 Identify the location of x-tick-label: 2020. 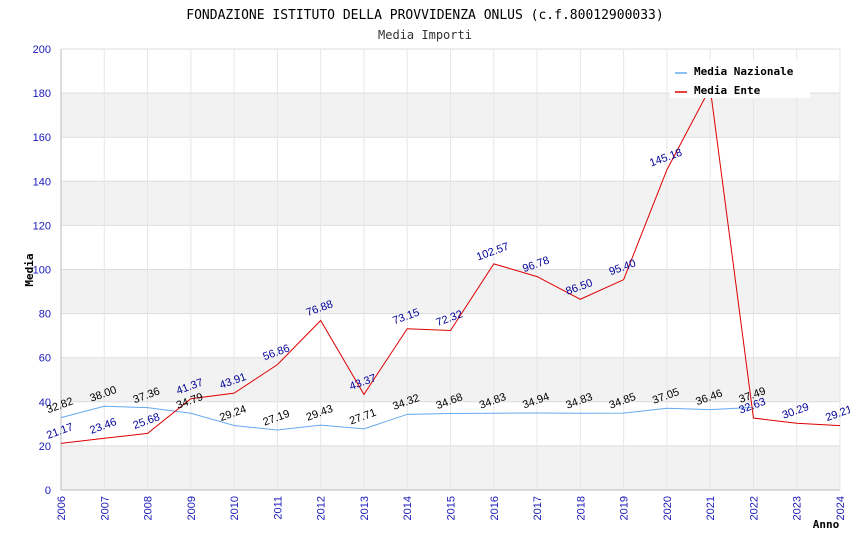
(668, 508).